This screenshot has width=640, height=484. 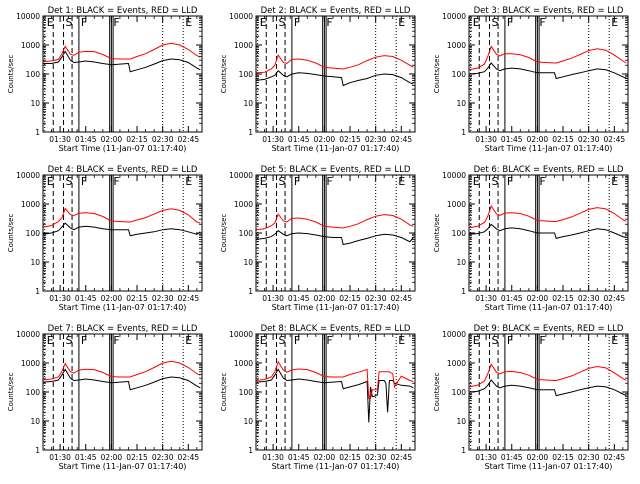 What do you see at coordinates (123, 170) in the screenshot?
I see `chart-title: Det 4: BLACK = Events, RED = LLD` at bounding box center [123, 170].